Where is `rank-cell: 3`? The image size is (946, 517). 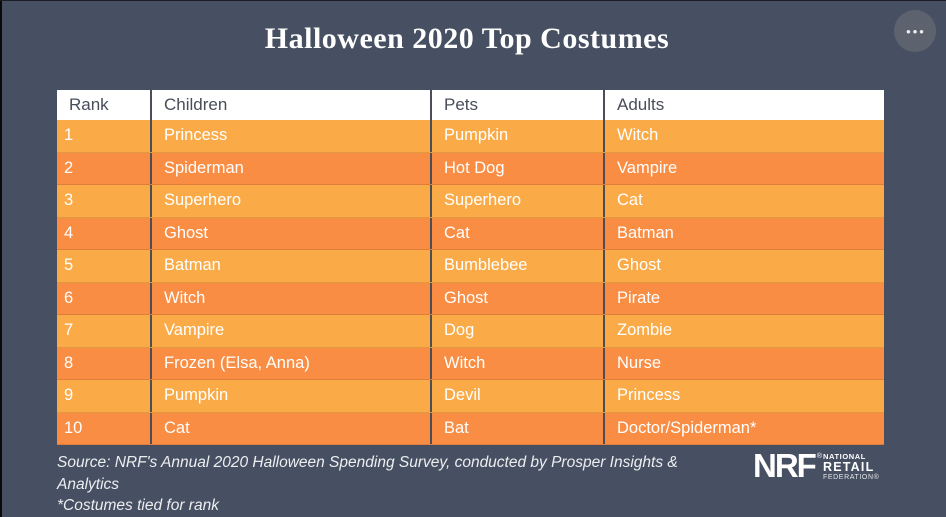
rank-cell: 3 is located at coordinates (69, 200).